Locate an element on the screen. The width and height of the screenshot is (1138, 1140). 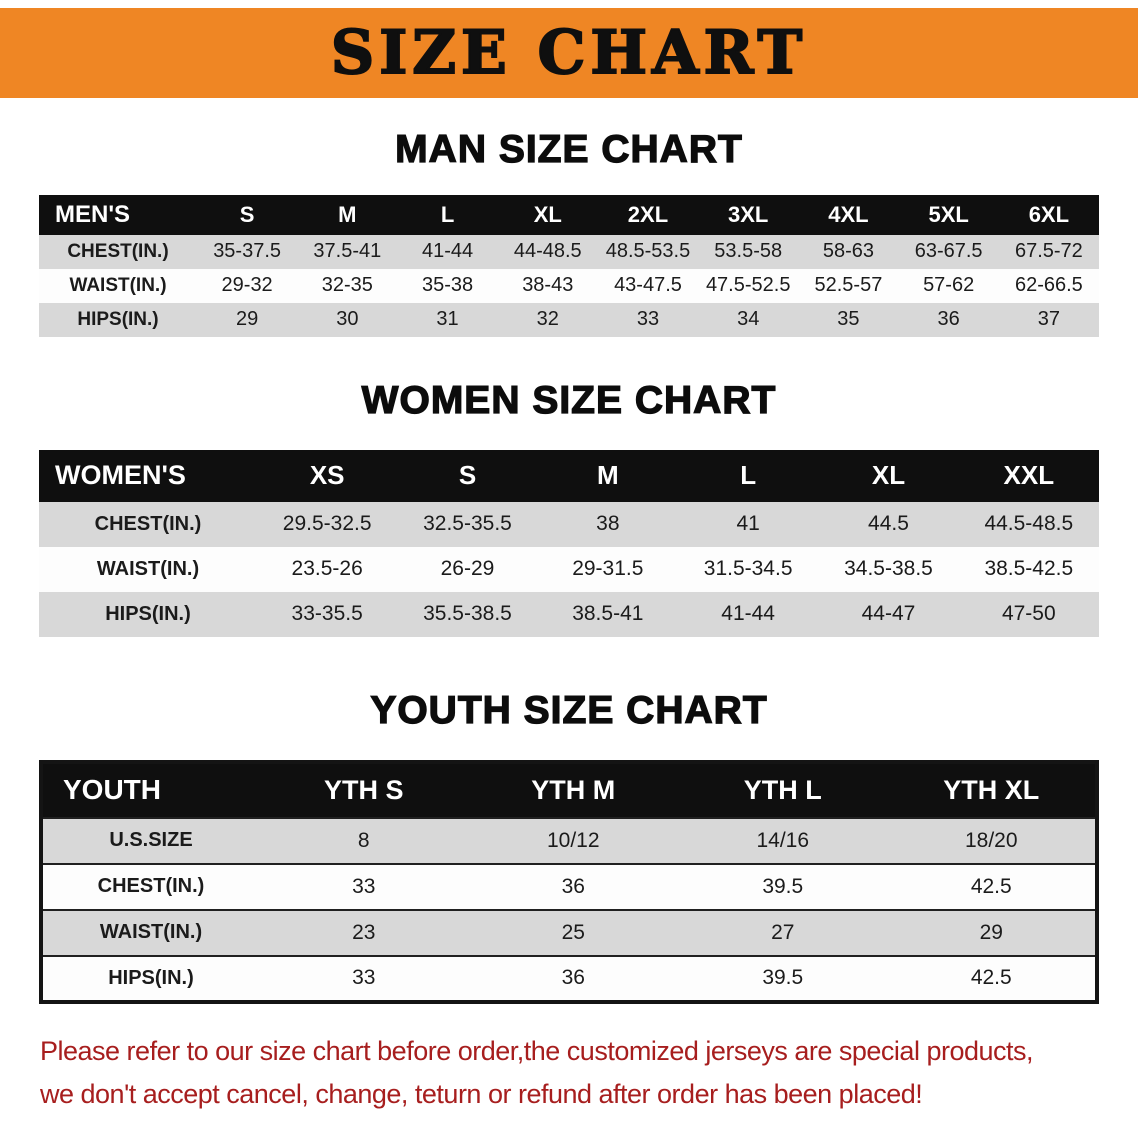
size-header-cell: YTH L is located at coordinates (783, 789).